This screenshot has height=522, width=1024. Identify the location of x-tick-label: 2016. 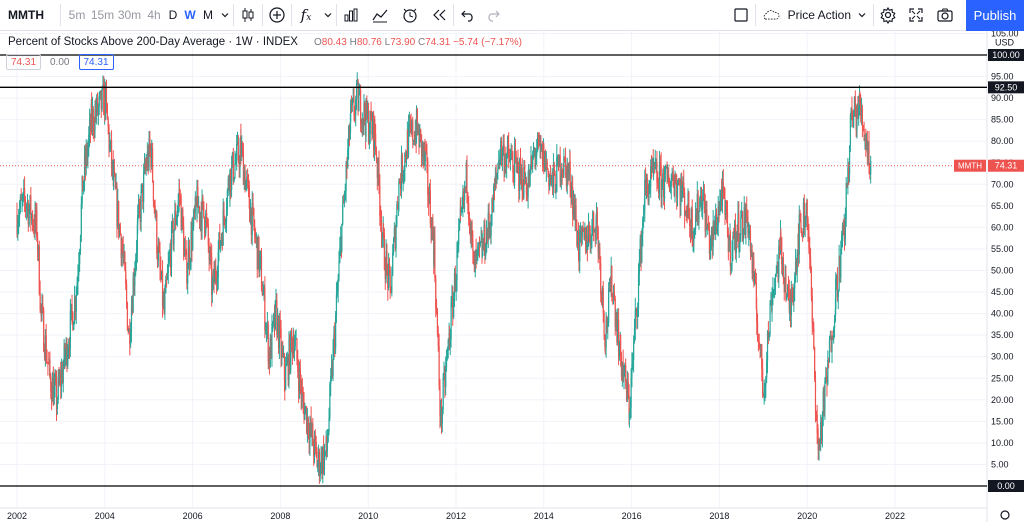
(632, 516).